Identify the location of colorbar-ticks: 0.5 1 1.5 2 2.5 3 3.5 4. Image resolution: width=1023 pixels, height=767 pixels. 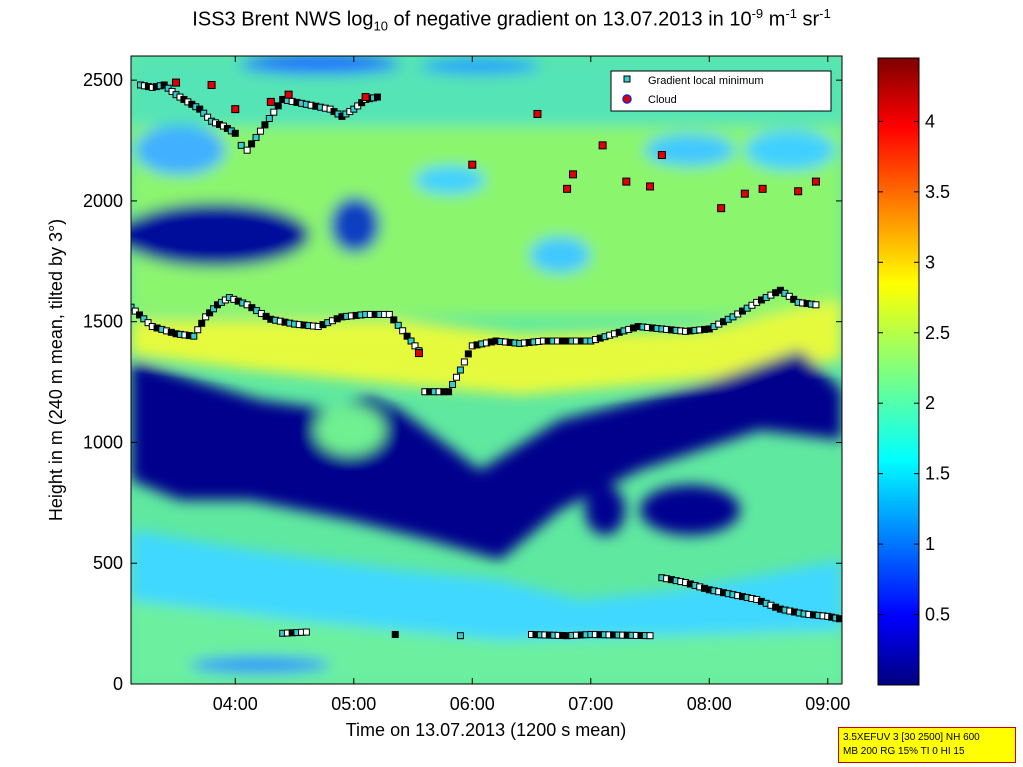
(914, 368).